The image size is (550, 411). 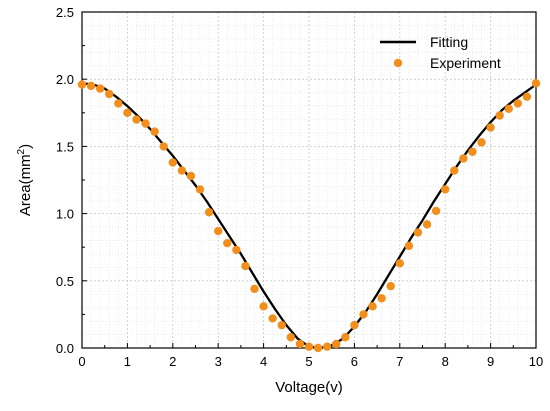 What do you see at coordinates (309, 387) in the screenshot?
I see `x-axis-label: Voltage(v)` at bounding box center [309, 387].